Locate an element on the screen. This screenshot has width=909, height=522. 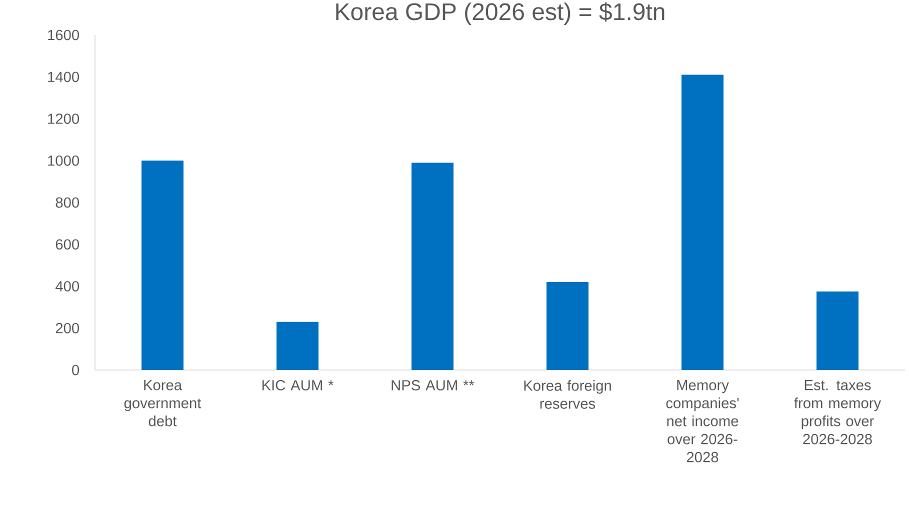
y-tick-label: 600 is located at coordinates (68, 244).